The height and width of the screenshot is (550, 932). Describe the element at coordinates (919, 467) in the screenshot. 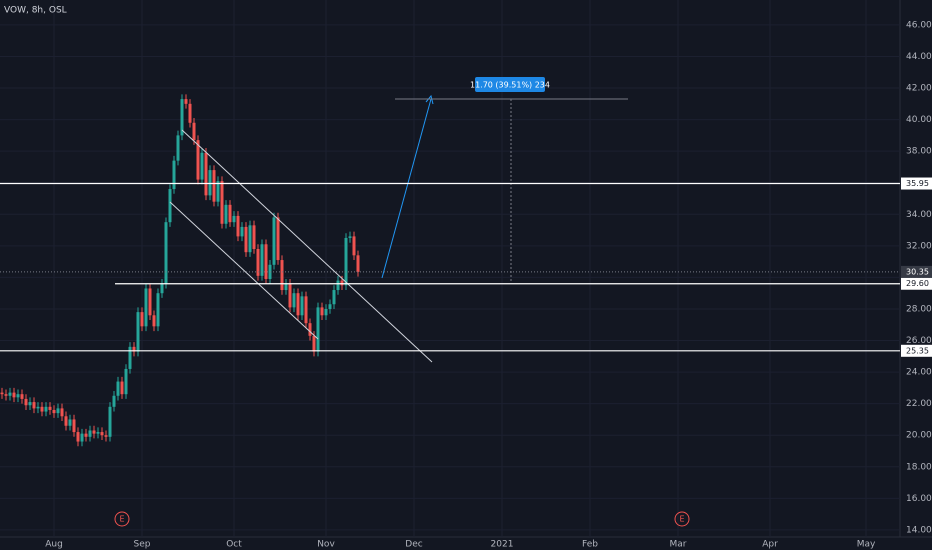

I see `y-tick-label: 18.00` at that location.